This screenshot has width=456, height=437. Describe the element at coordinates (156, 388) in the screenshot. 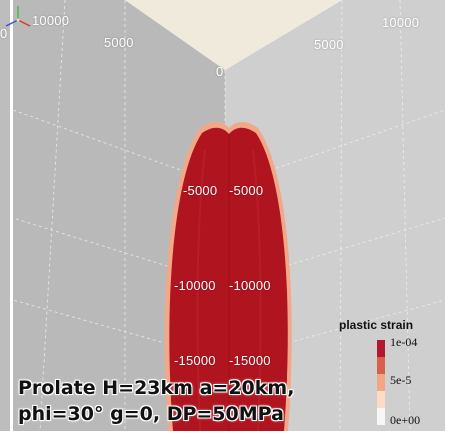

I see `caption-line-1: Prolate H=23km a=20km,` at that location.